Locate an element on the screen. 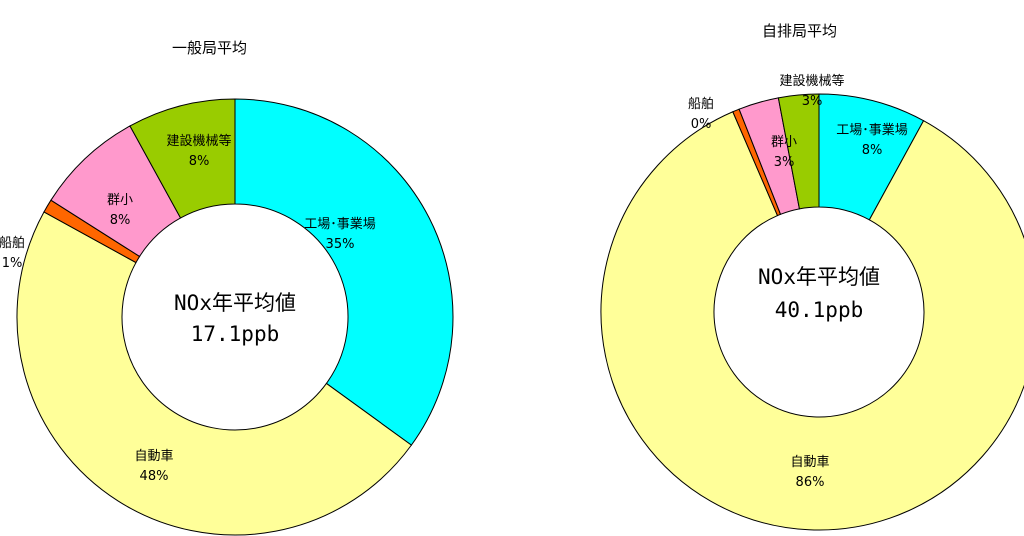 Image resolution: width=1024 pixels, height=536 pixels. center-value: 40.1ppb is located at coordinates (819, 310).